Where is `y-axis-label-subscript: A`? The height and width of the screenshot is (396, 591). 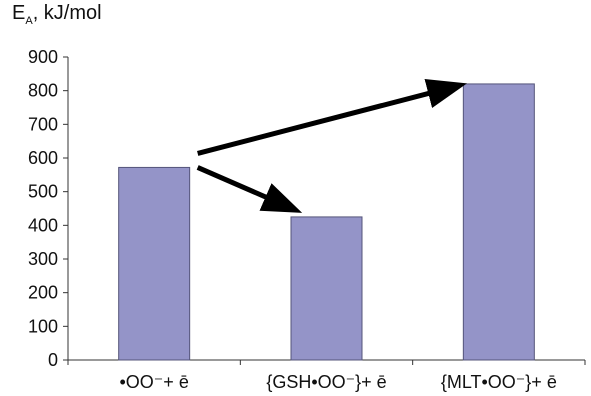
y-axis-label-subscript: A is located at coordinates (29, 21).